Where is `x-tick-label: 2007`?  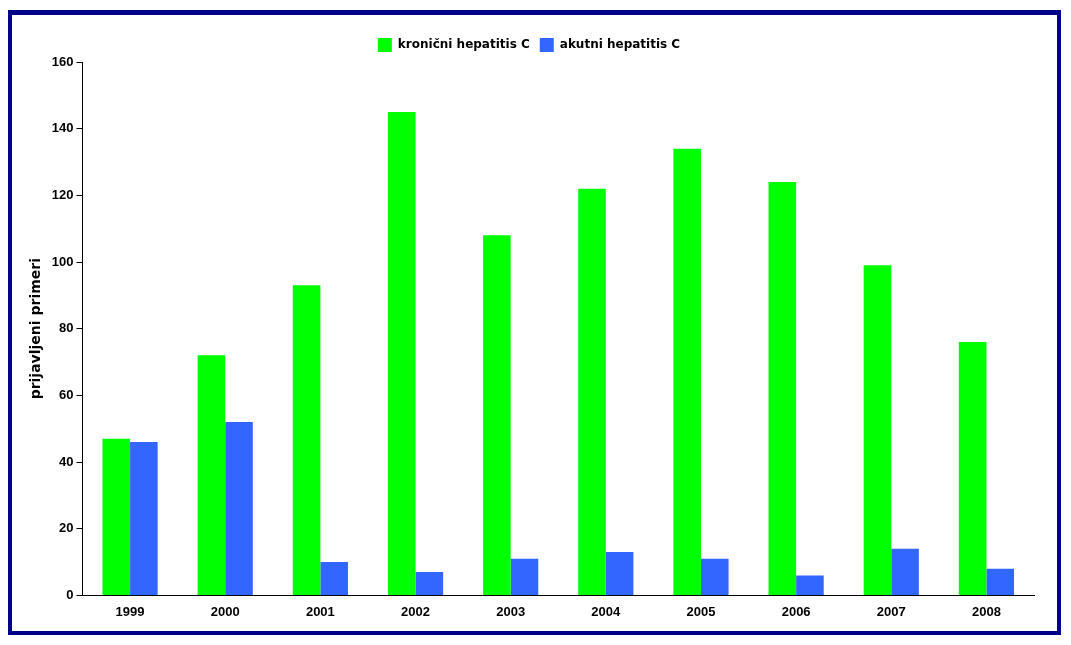 x-tick-label: 2007 is located at coordinates (891, 611).